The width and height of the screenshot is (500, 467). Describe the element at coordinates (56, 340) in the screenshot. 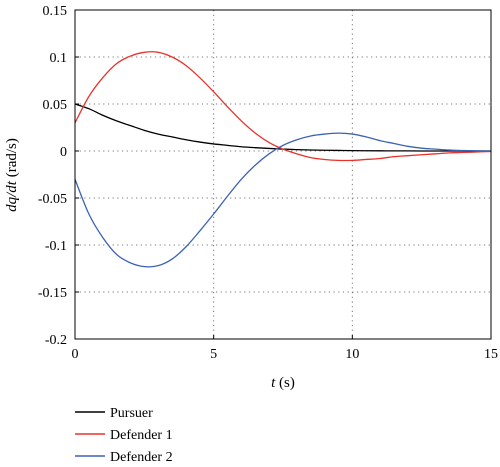

I see `y-tick-label: -0.2` at that location.